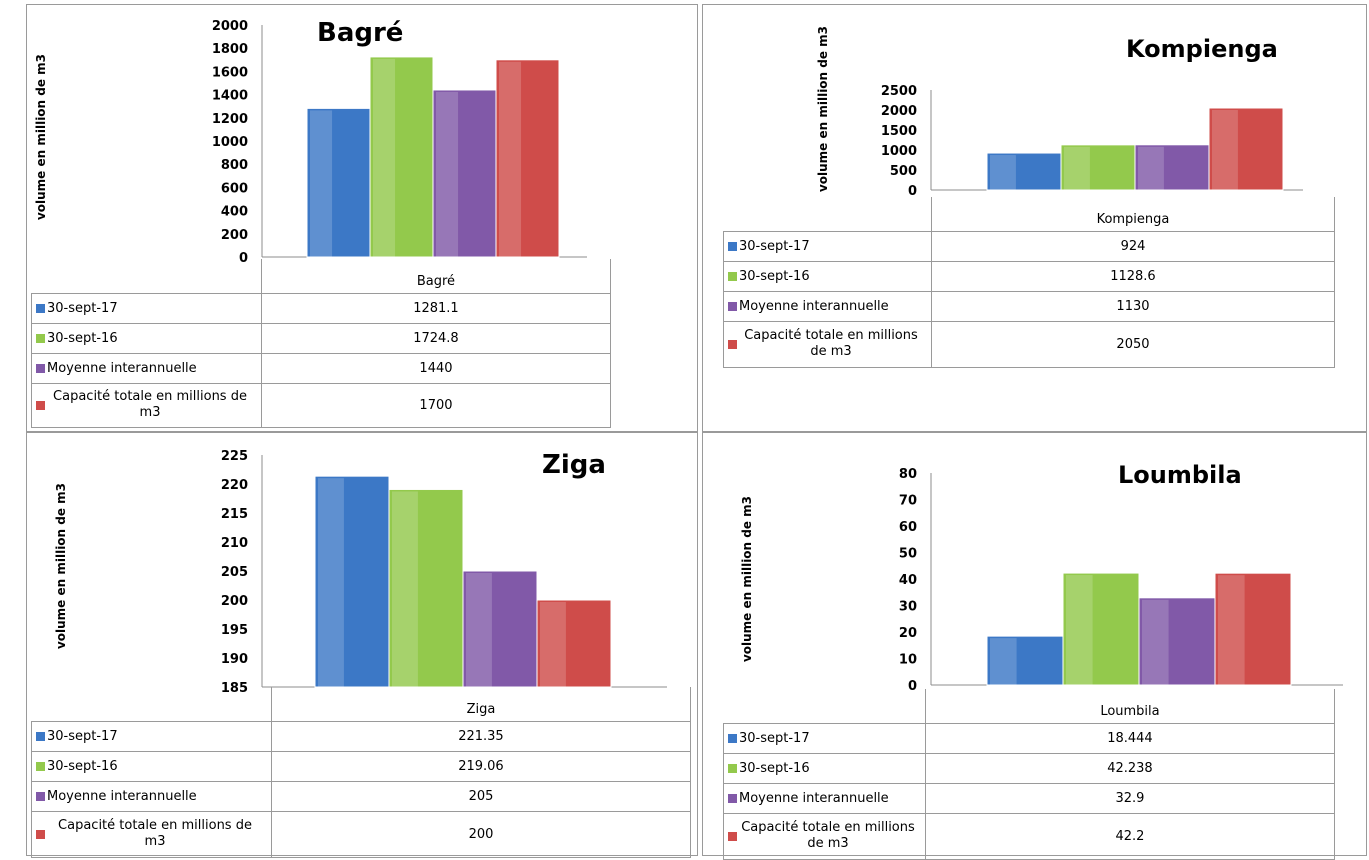 This screenshot has height=860, width=1369. What do you see at coordinates (827, 246) in the screenshot?
I see `series-label: 30-sept-17` at bounding box center [827, 246].